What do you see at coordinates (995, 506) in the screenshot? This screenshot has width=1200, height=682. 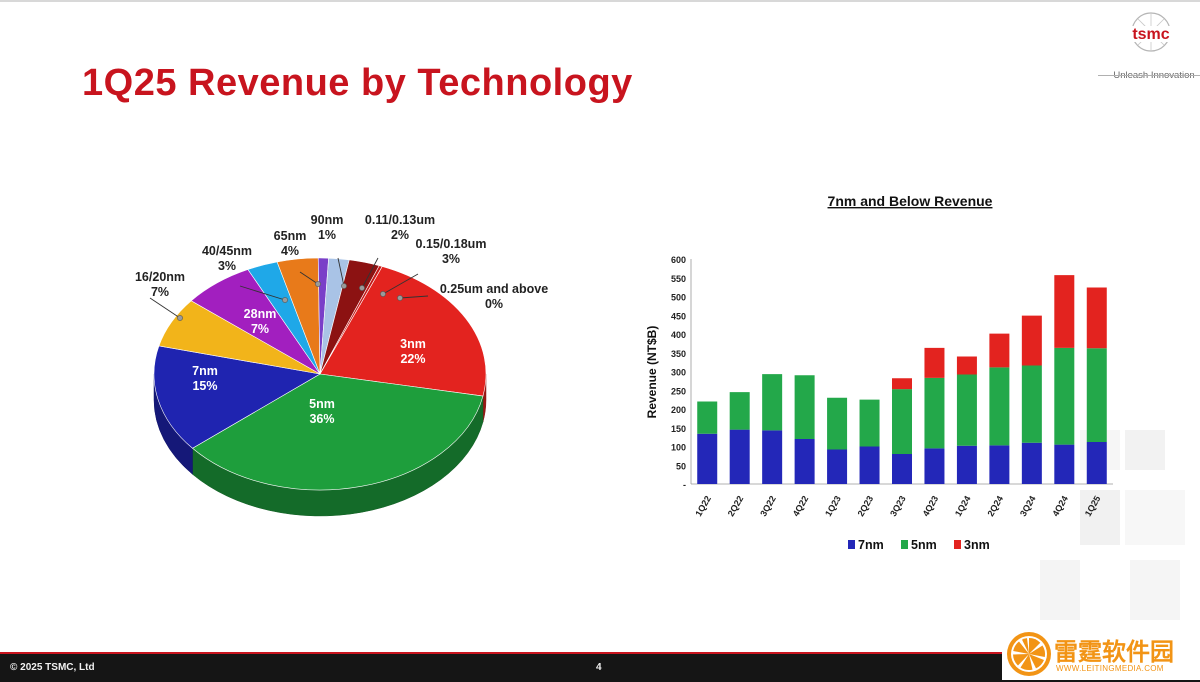 I see `x-tick-2Q24: 2Q24` at bounding box center [995, 506].